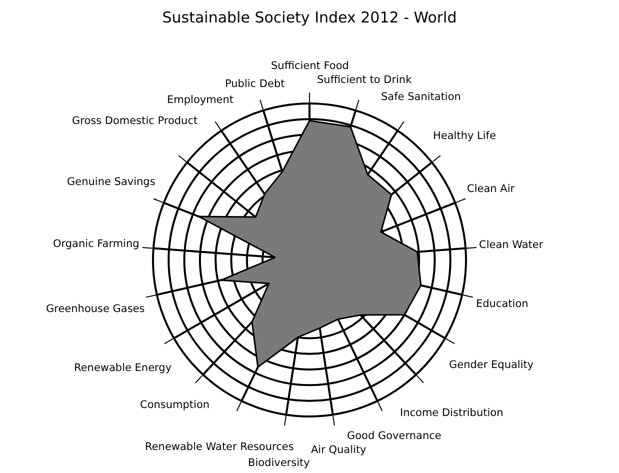 Image resolution: width=619 pixels, height=473 pixels. What do you see at coordinates (394, 436) in the screenshot?
I see `spoke-label: Good Governance` at bounding box center [394, 436].